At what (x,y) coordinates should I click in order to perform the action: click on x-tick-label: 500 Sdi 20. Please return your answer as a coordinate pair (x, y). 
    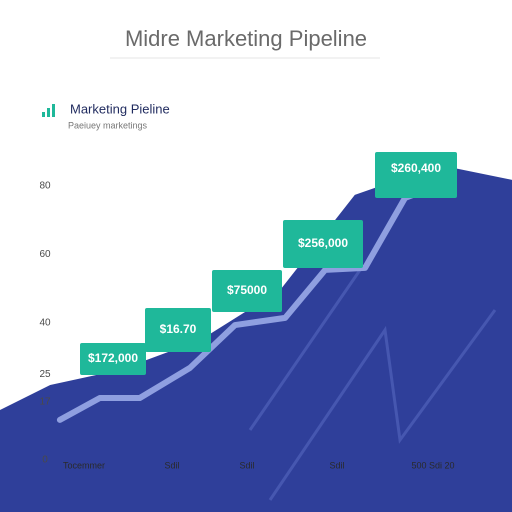
    Looking at the image, I should click on (432, 465).